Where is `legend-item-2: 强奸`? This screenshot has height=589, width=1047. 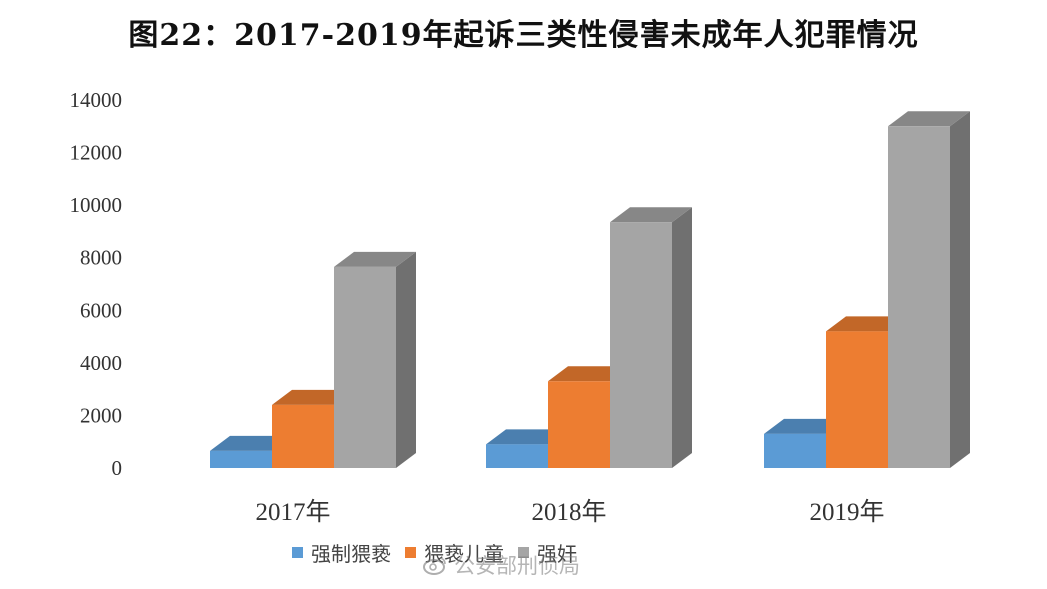 legend-item-2: 强奸 is located at coordinates (547, 552).